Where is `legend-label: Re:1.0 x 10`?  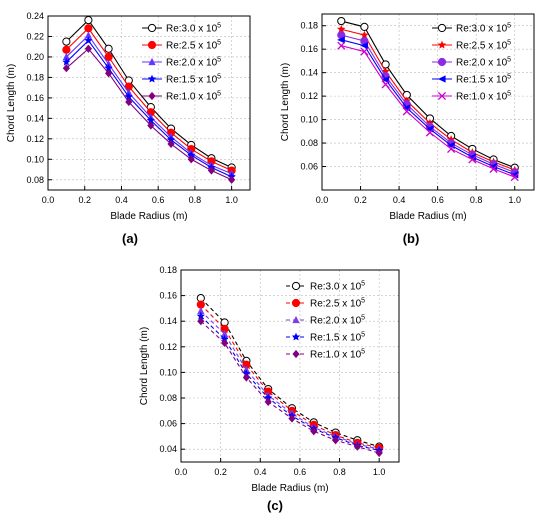 legend-label: Re:1.0 x 10 is located at coordinates (336, 355).